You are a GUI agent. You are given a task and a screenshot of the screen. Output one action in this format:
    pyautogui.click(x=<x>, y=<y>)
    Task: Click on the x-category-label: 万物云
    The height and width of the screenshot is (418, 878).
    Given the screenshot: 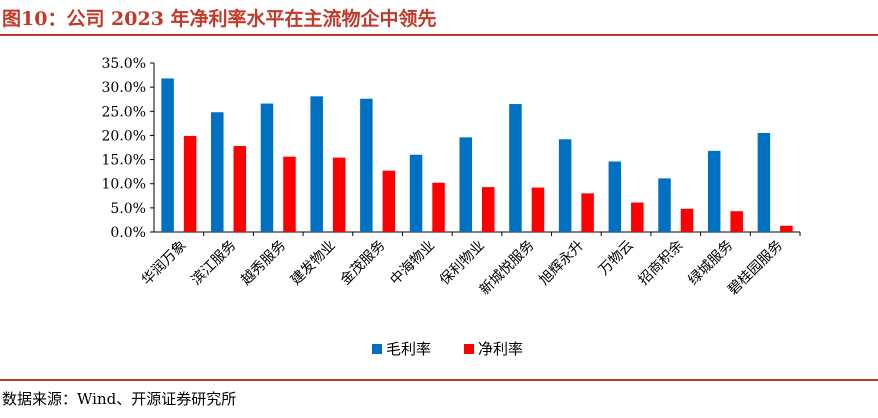 What is the action you would take?
    pyautogui.click(x=616, y=258)
    